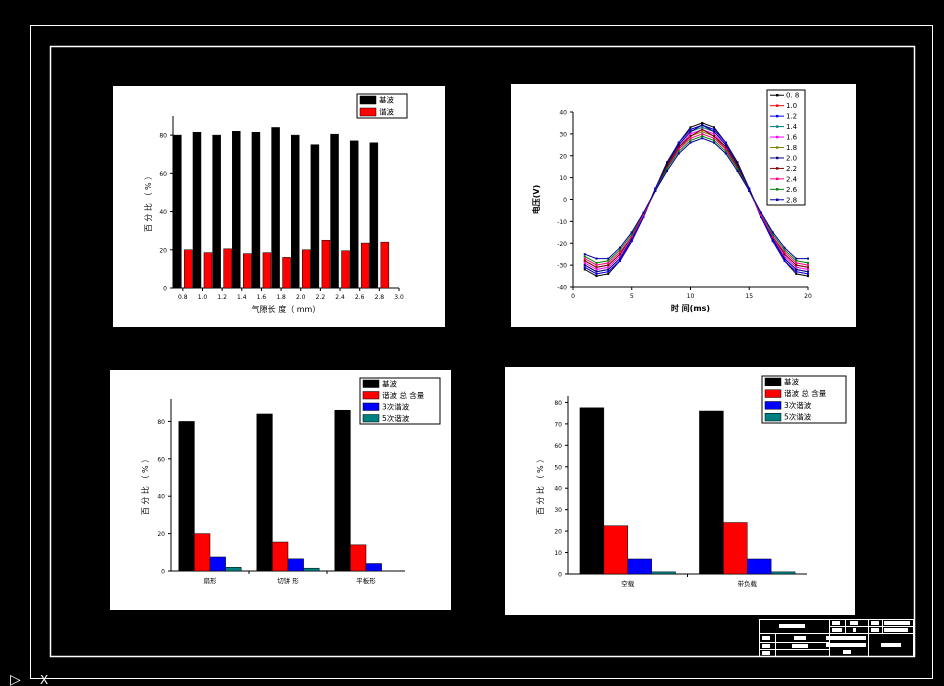 This screenshot has height=686, width=944. What do you see at coordinates (791, 148) in the screenshot?
I see `legend-label: 1.8` at bounding box center [791, 148].